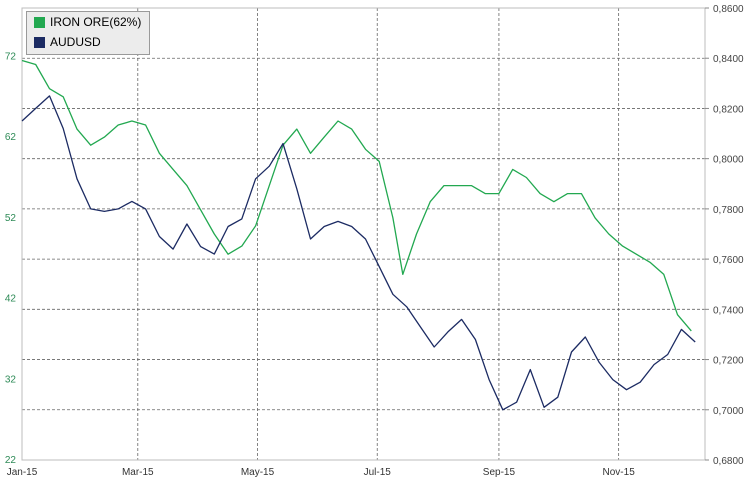 This screenshot has width=755, height=486. What do you see at coordinates (11, 218) in the screenshot?
I see `left-axis-tick-label: 52` at bounding box center [11, 218].